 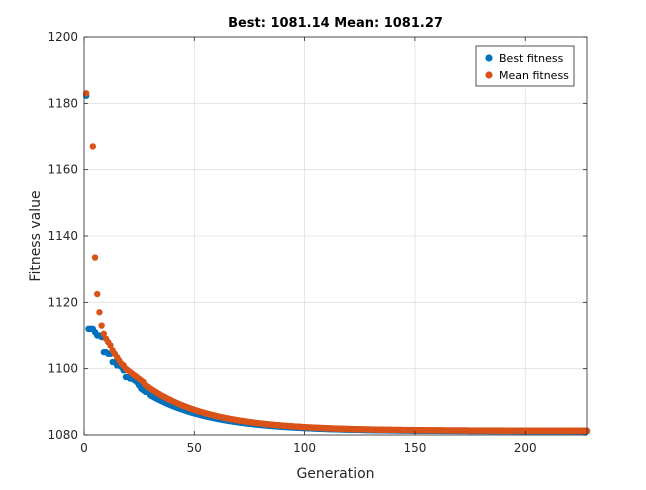 I want to click on legend: Best fitness Mean fitness, so click(x=525, y=66).